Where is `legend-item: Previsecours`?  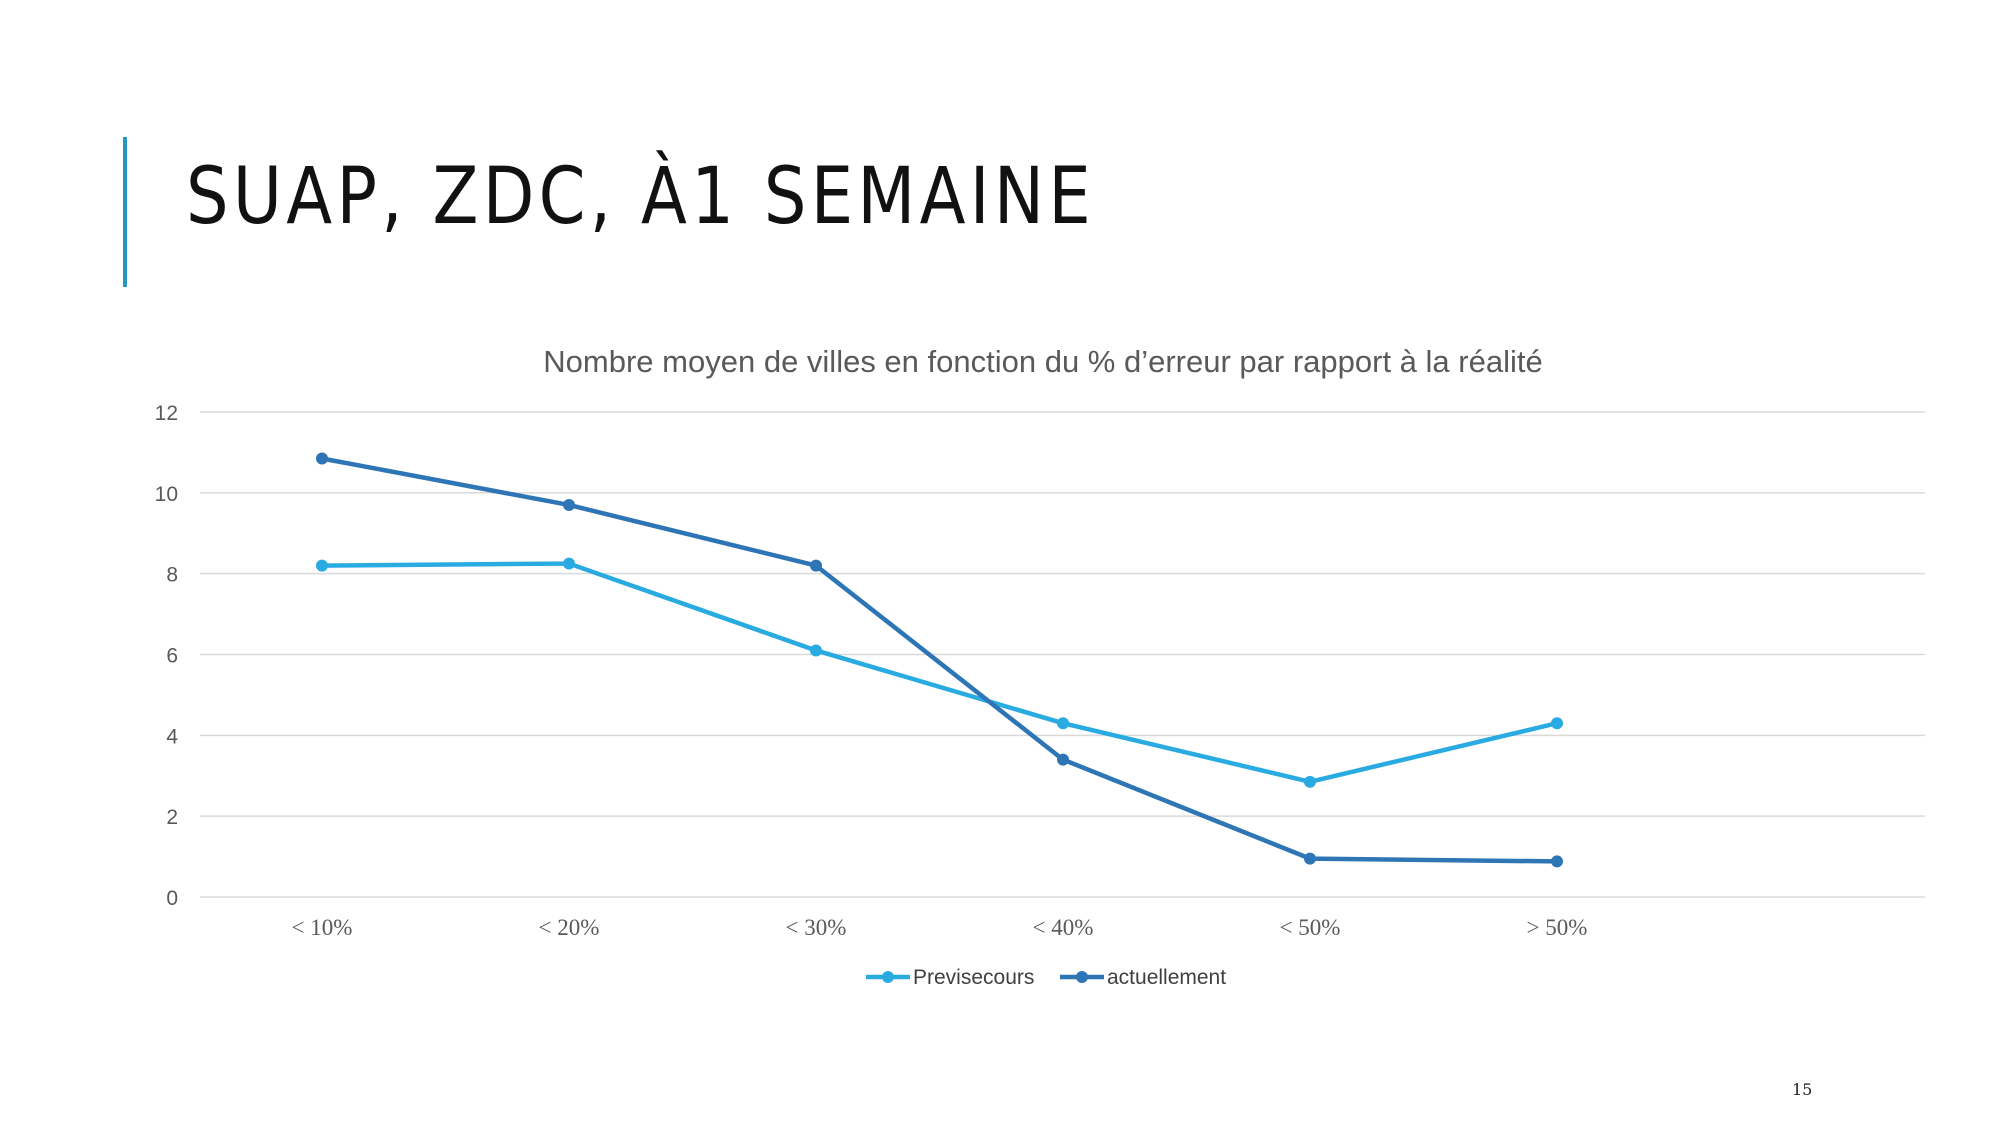
legend-item: Previsecours is located at coordinates (950, 977).